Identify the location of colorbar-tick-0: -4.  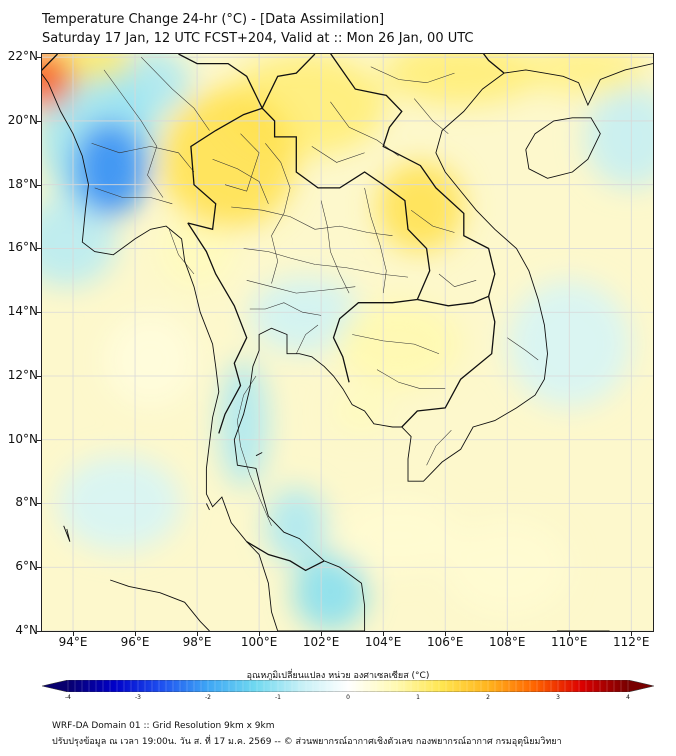
(68, 697).